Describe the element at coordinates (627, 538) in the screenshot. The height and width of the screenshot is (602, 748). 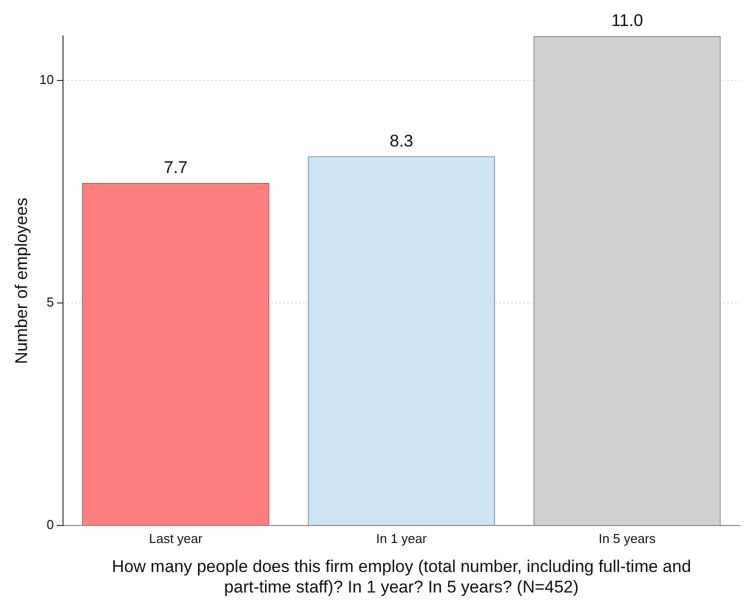
I see `x-tick-label: In 5 years` at that location.